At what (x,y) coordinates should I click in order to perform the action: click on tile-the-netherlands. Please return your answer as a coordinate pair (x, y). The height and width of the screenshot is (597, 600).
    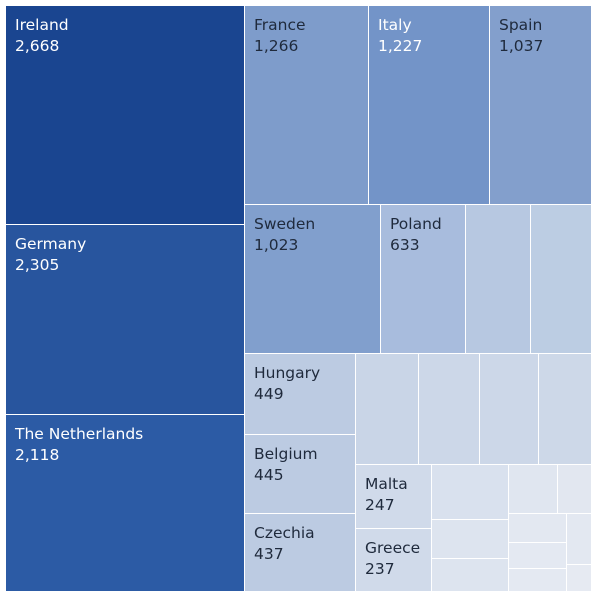
    Looking at the image, I should click on (125, 503).